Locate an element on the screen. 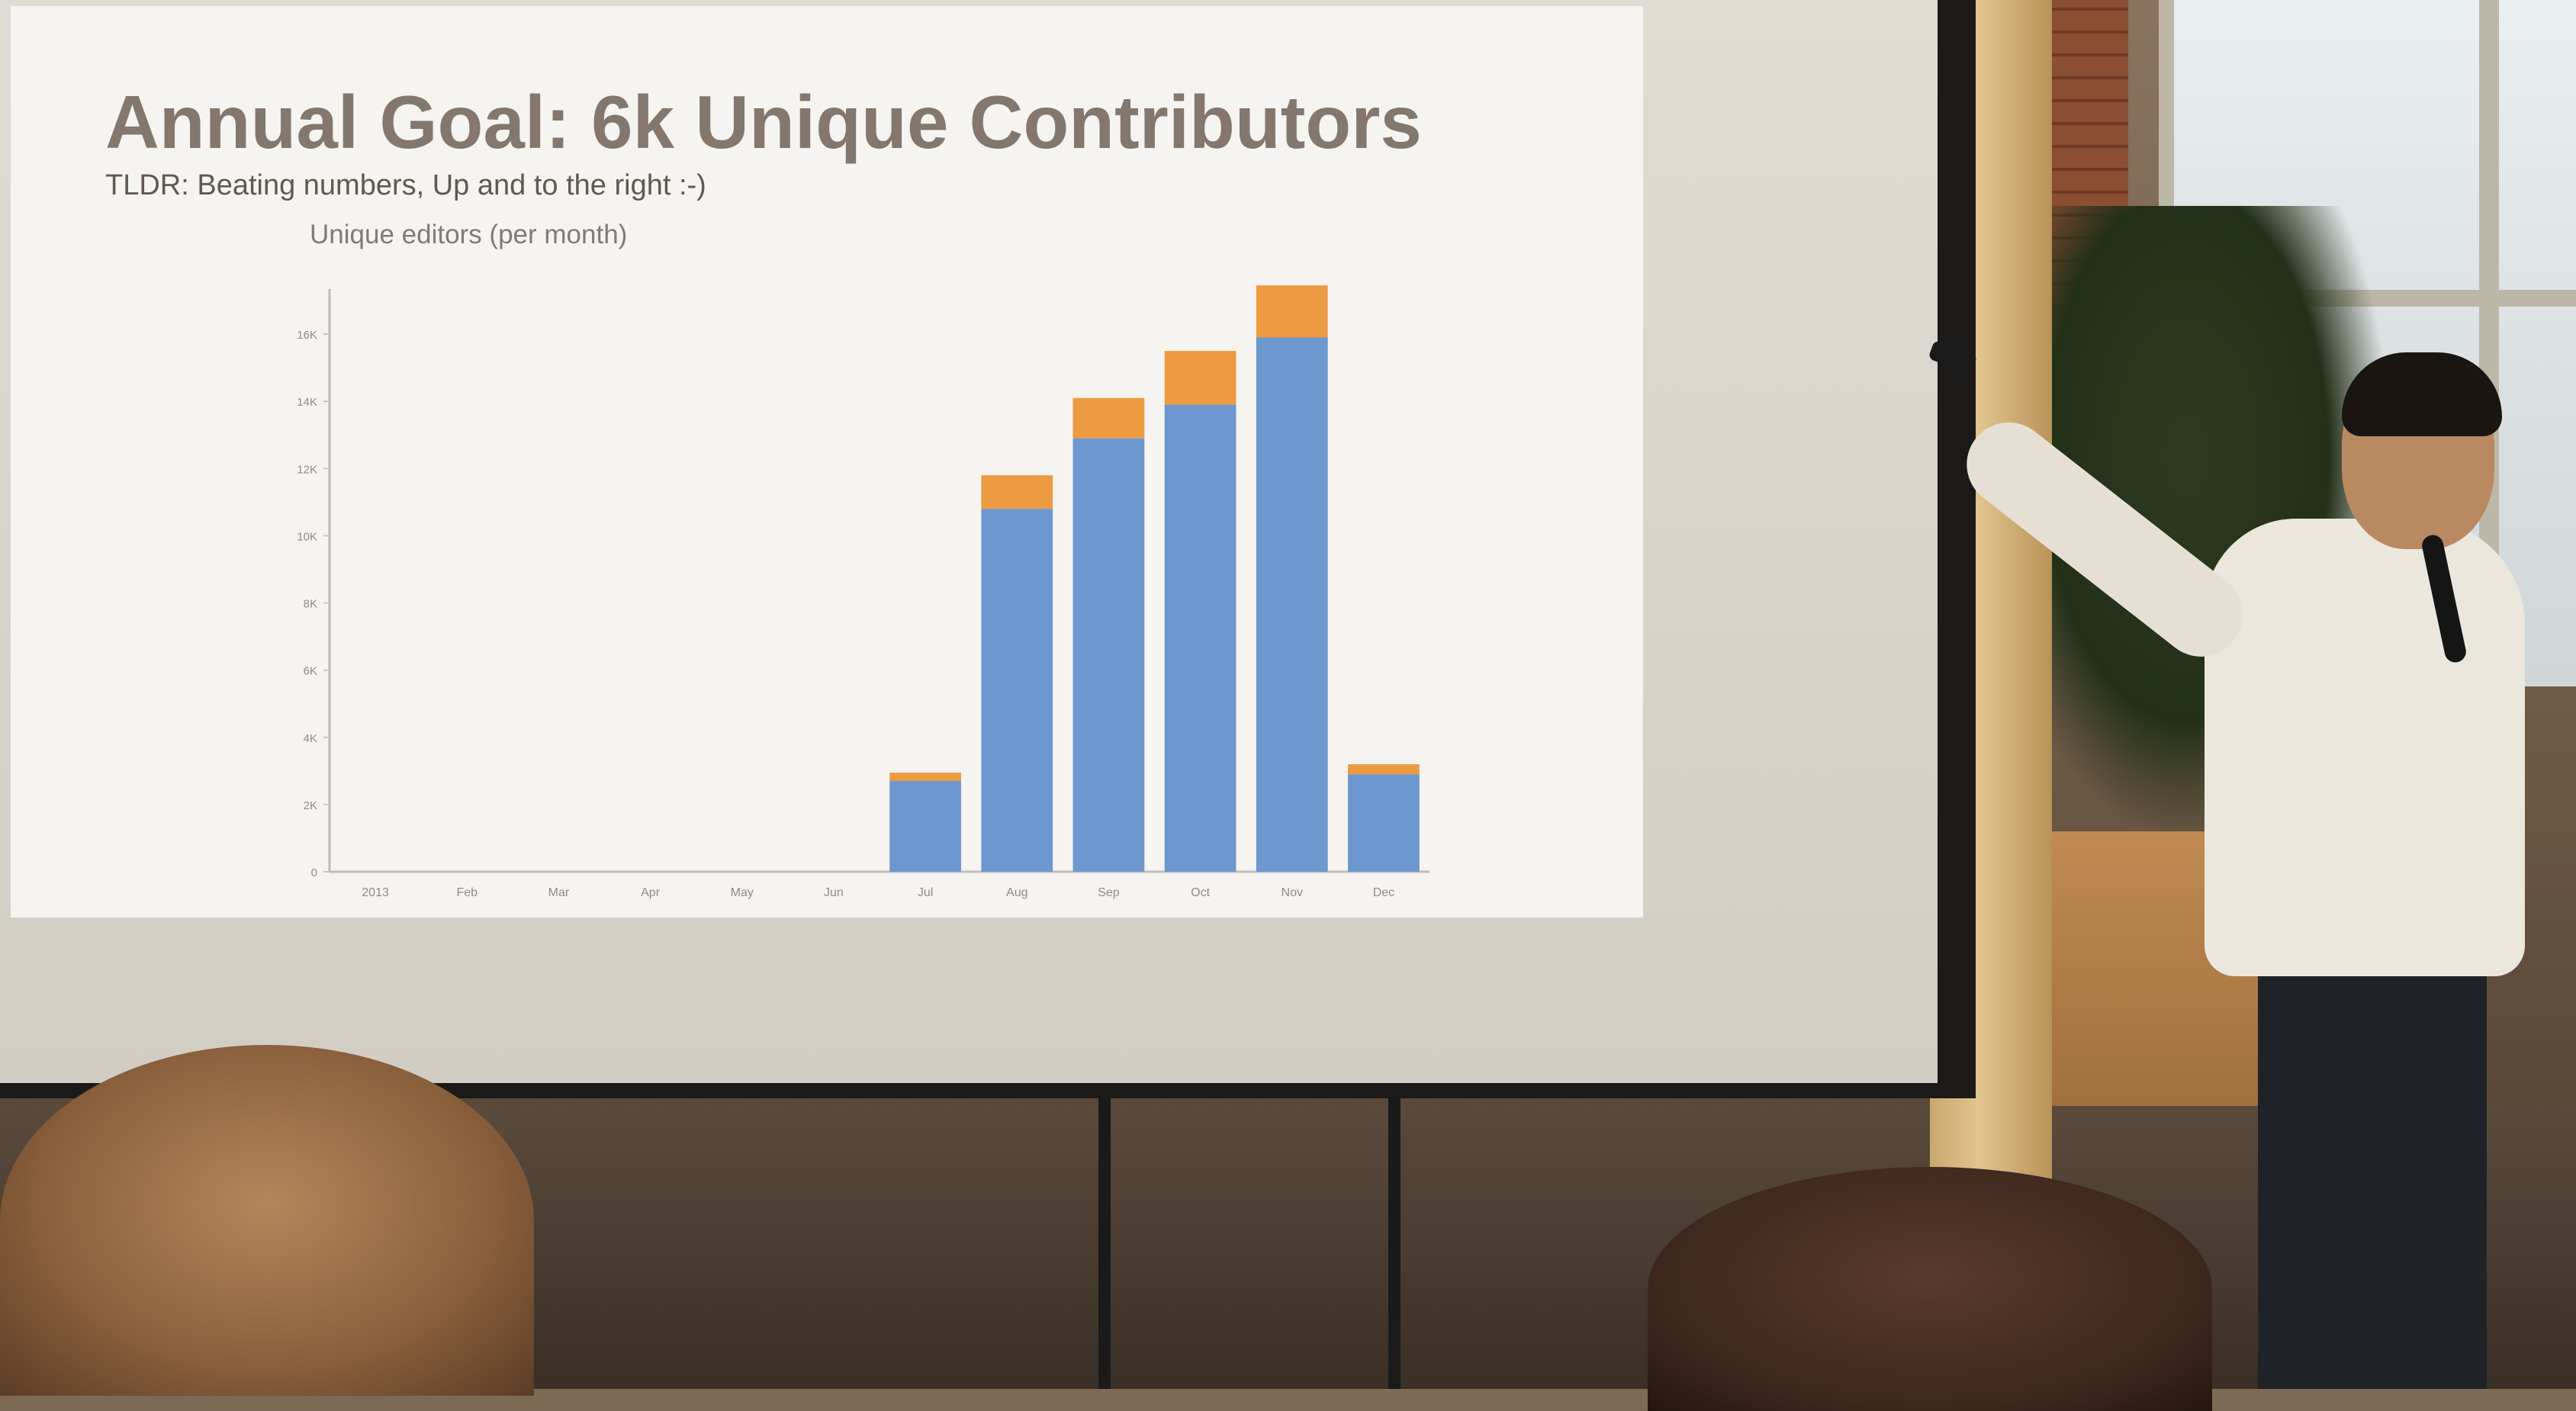 The image size is (2576, 1411). x-tick-label: Jun is located at coordinates (834, 892).